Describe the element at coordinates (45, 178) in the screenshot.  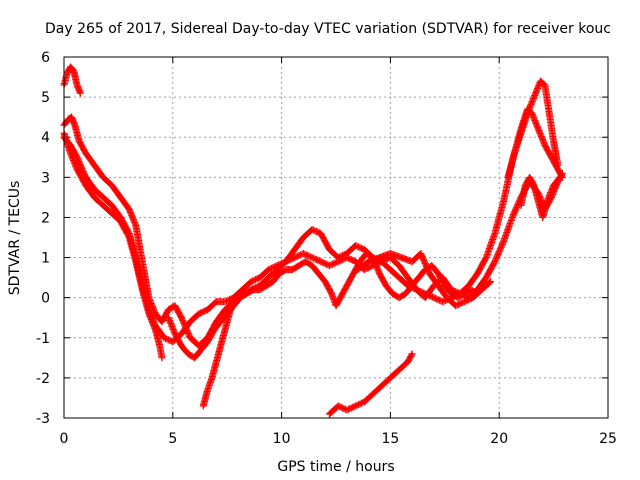
I see `y-tick-label: 3` at that location.